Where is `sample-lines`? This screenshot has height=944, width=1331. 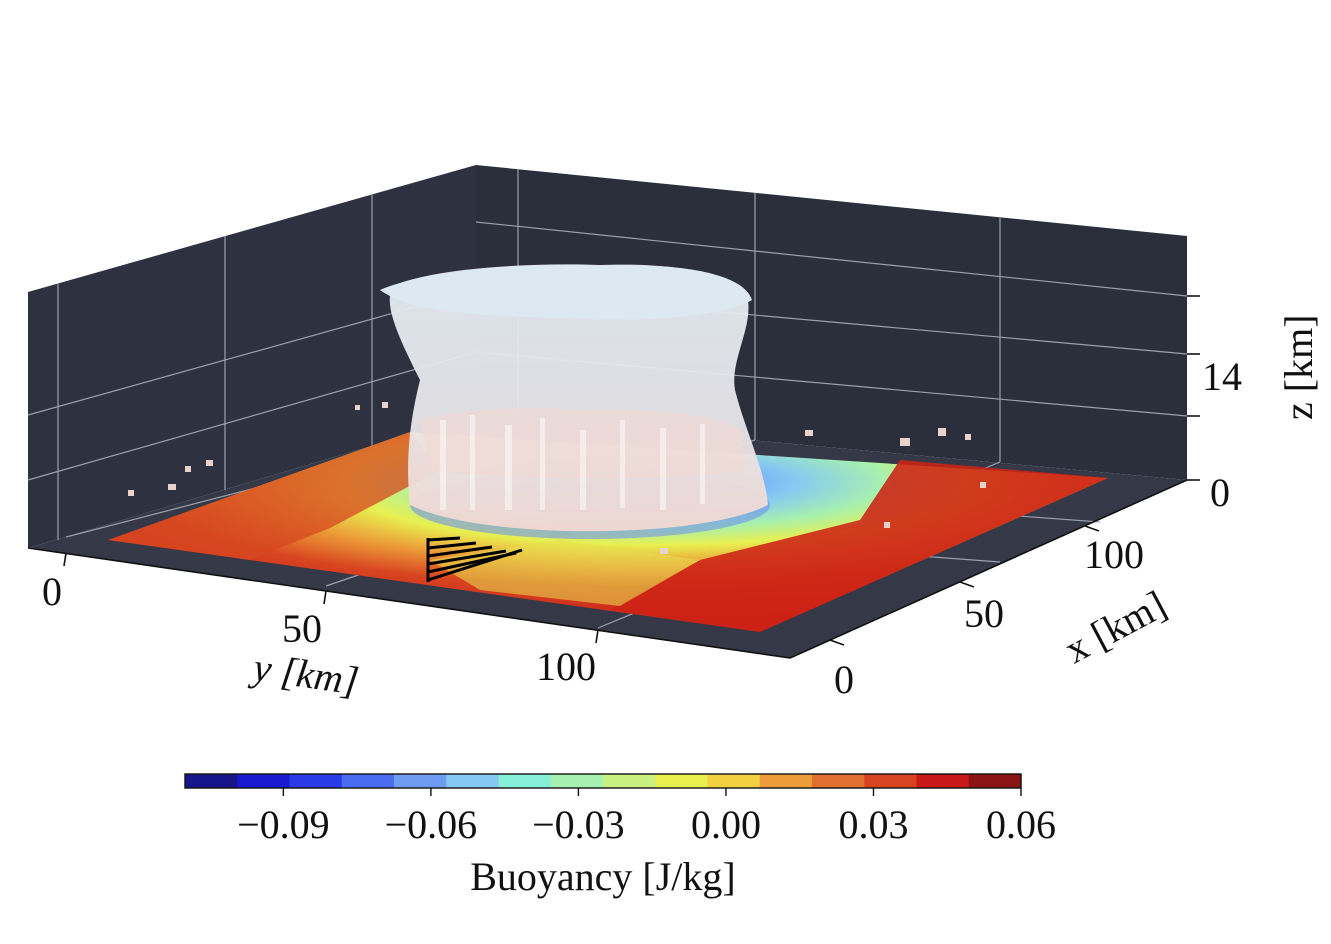
sample-lines is located at coordinates (474, 559).